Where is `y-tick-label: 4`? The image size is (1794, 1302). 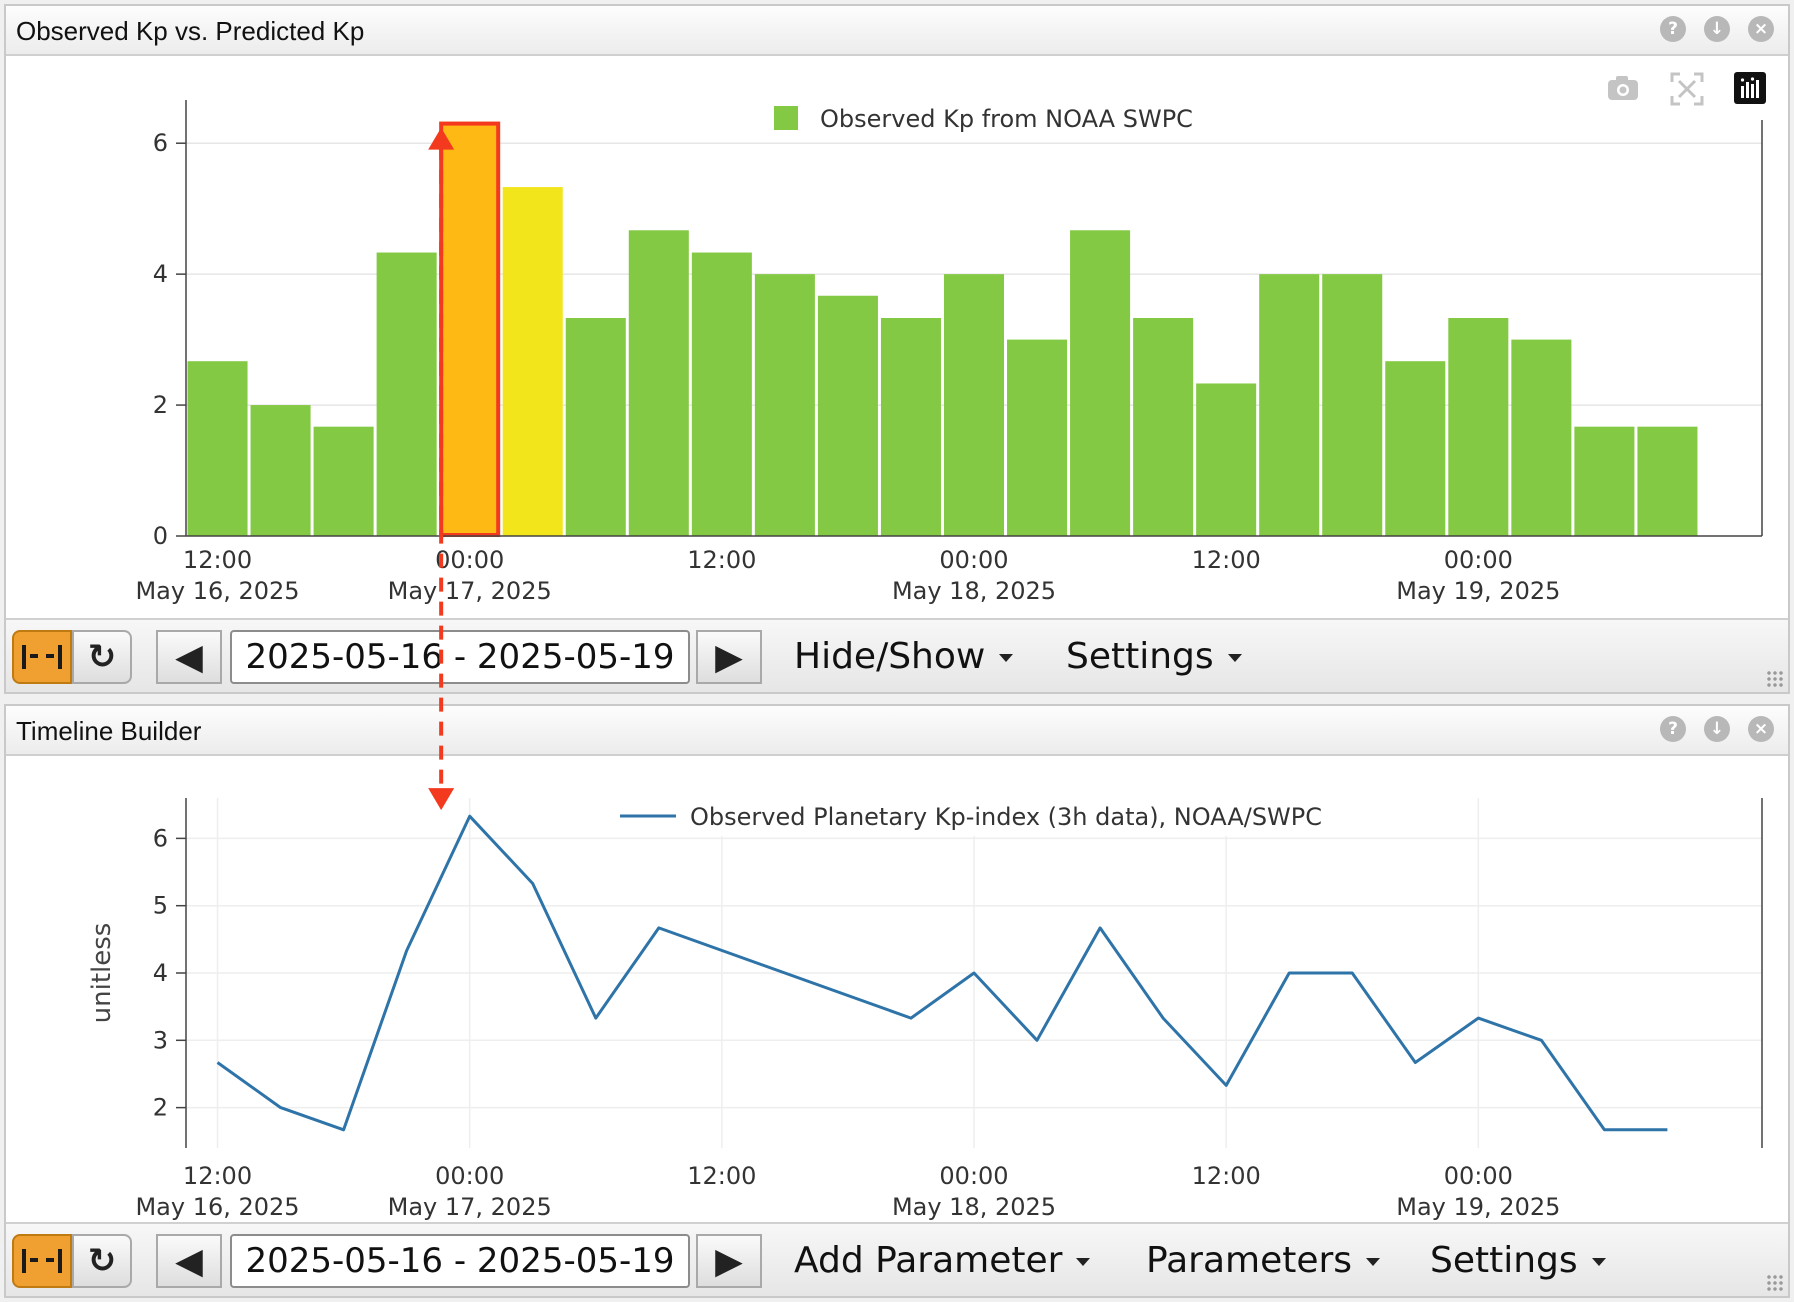
y-tick-label: 4 is located at coordinates (160, 274).